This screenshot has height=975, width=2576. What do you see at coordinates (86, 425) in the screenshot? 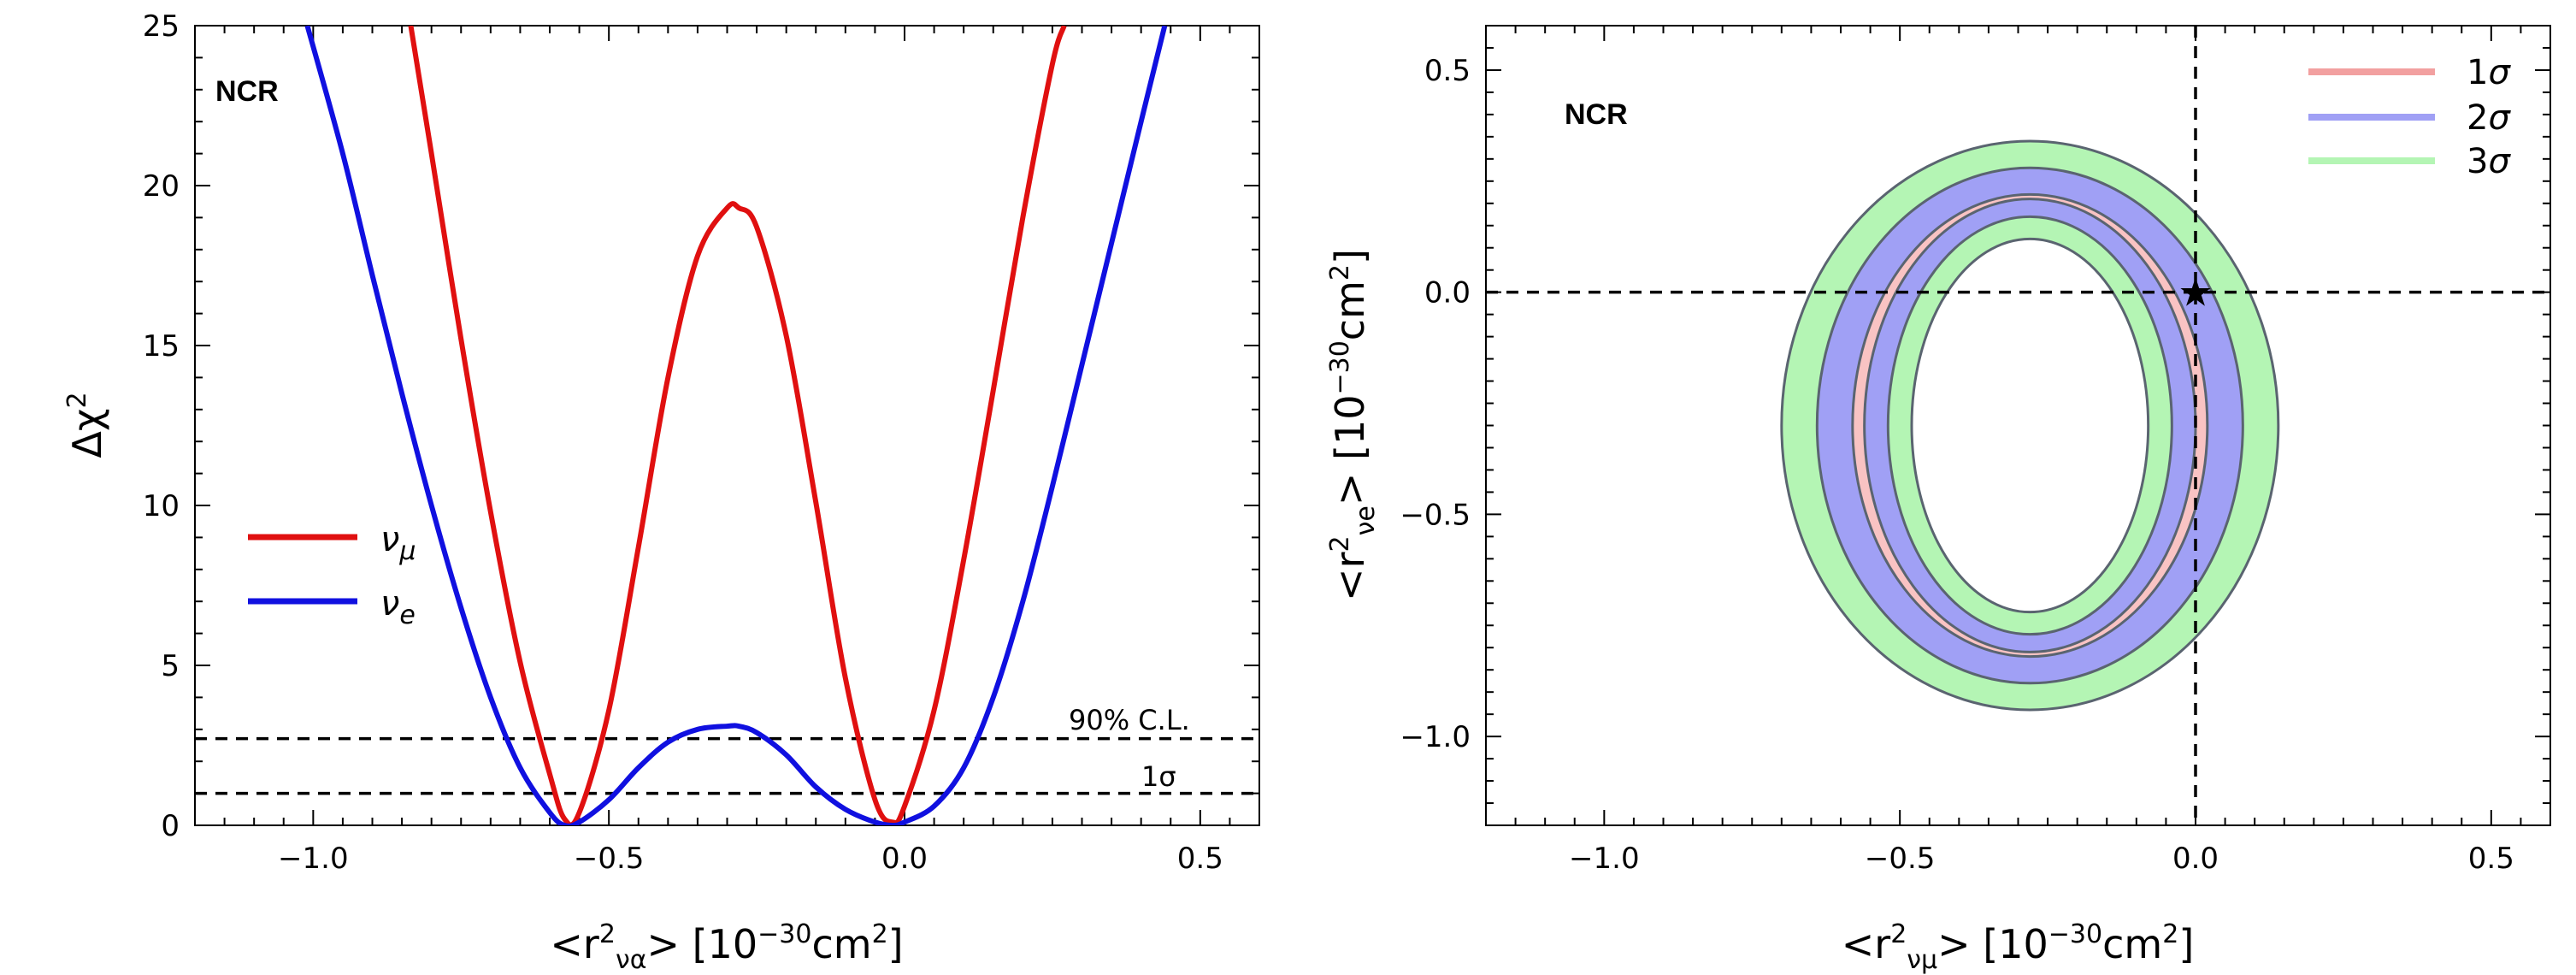
I see `left-y-axis-title: Δχ2` at bounding box center [86, 425].